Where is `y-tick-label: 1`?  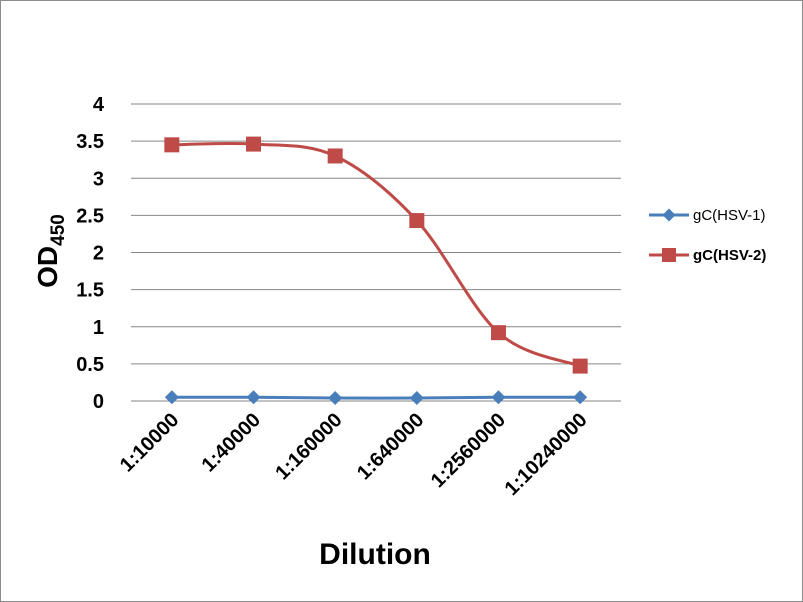 y-tick-label: 1 is located at coordinates (98, 328).